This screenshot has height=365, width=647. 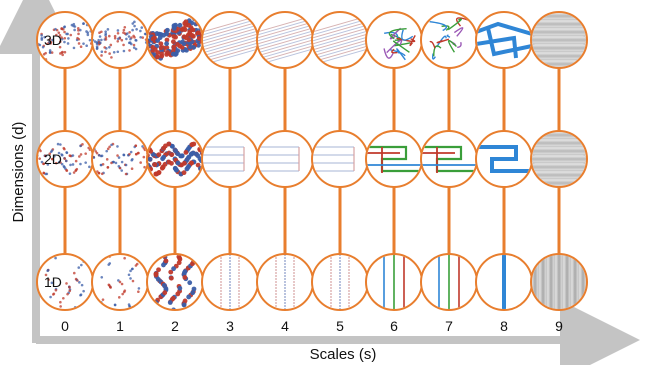 What do you see at coordinates (582, 282) in the screenshot?
I see `cylinder-rod` at bounding box center [582, 282].